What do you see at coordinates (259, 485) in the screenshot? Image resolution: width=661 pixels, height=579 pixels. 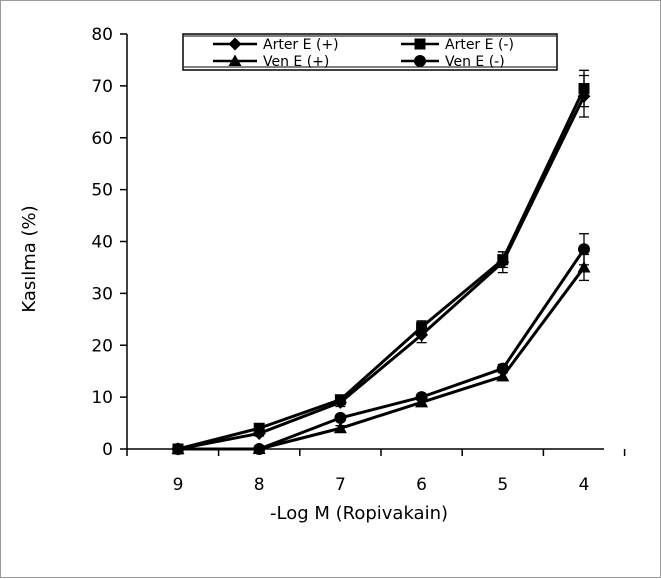 I see `x-tick-label: 8` at bounding box center [259, 485].